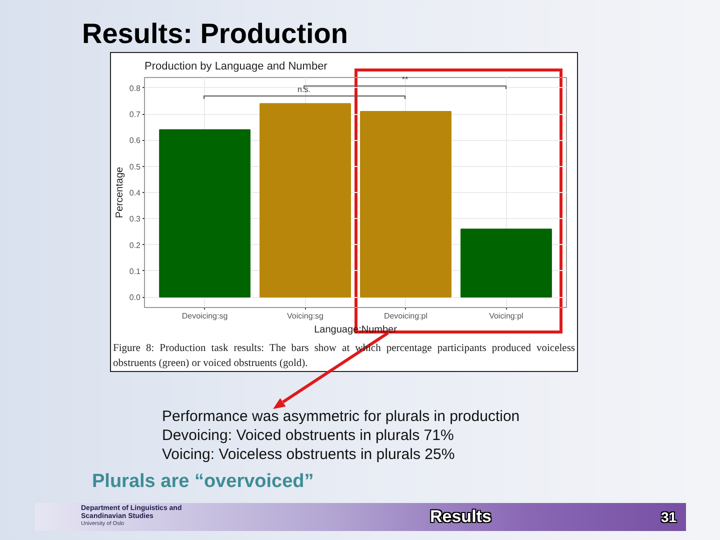 The image size is (720, 540). What do you see at coordinates (205, 316) in the screenshot?
I see `x-tick-label: Devoicing:sg` at bounding box center [205, 316].